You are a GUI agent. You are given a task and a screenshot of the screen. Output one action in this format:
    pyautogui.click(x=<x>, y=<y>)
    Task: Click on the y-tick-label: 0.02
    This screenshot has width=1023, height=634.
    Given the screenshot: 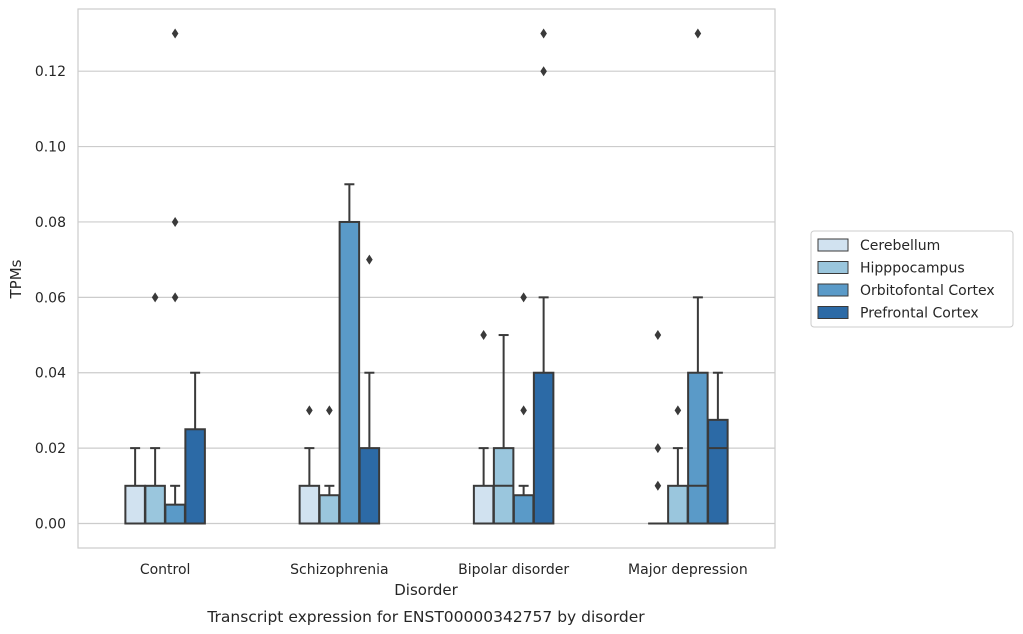 What is the action you would take?
    pyautogui.click(x=50, y=449)
    